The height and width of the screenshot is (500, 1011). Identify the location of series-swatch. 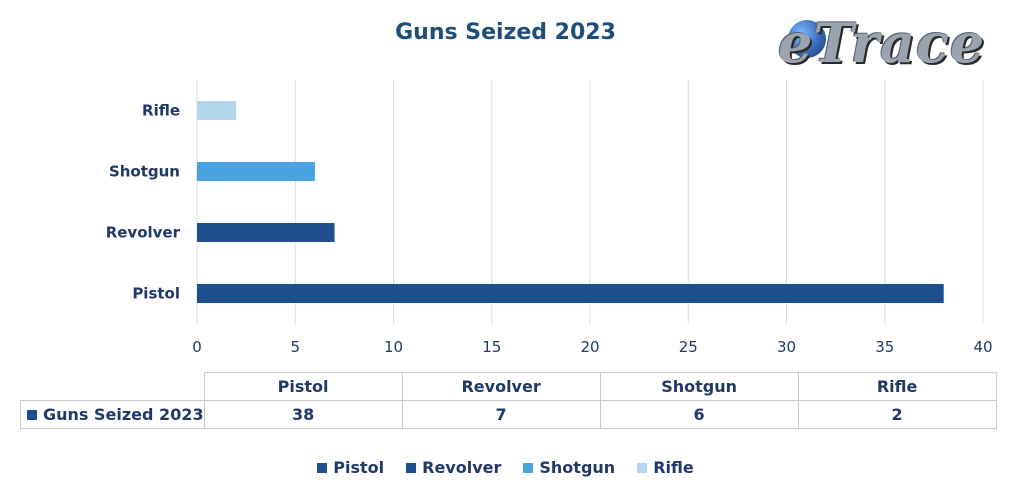
(32, 415).